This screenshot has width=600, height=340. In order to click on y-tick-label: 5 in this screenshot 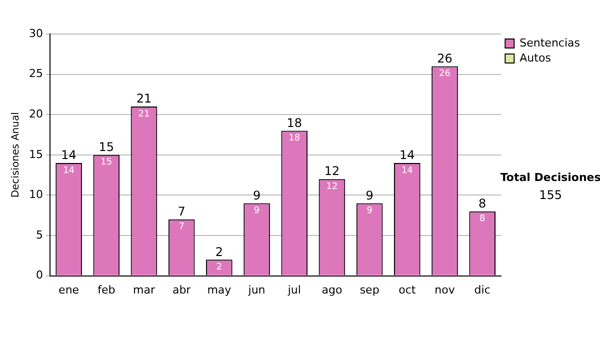, I will do `click(39, 235)`.